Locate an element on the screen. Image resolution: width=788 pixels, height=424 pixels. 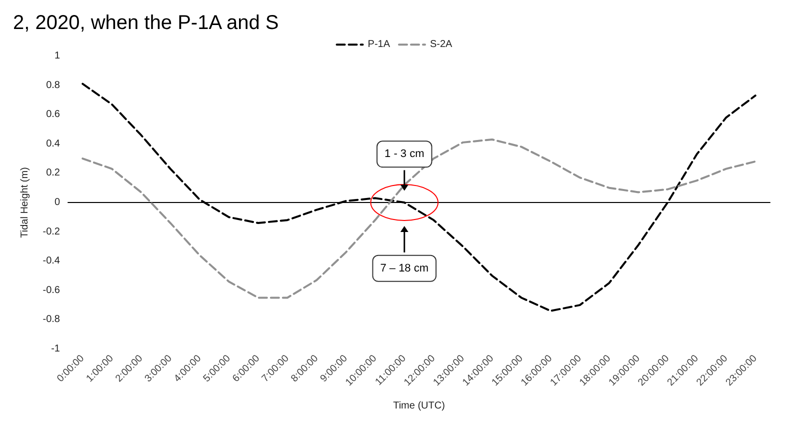
chart-title: 2, 2020, when the P-1A and S is located at coordinates (146, 23).